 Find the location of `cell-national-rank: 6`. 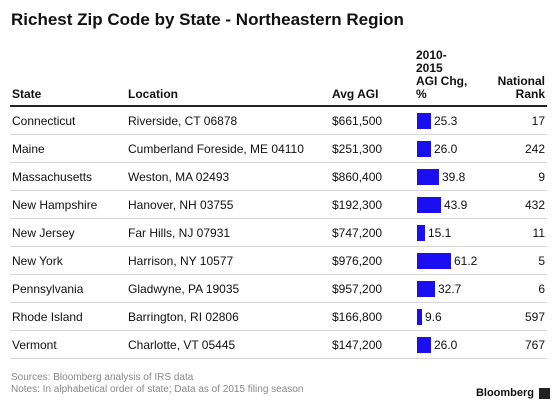

cell-national-rank: 6 is located at coordinates (541, 289).